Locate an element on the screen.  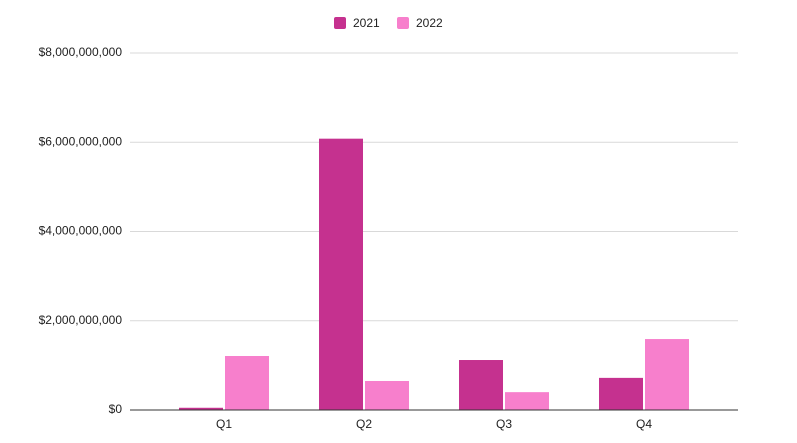
x-tick-label: Q1 is located at coordinates (224, 424).